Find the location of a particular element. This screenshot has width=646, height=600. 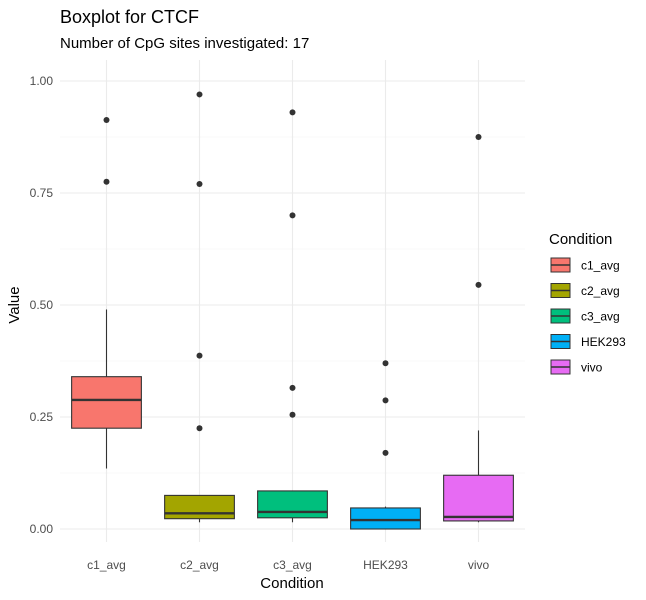

legend-label-c3_avg: c3_avg is located at coordinates (600, 317).